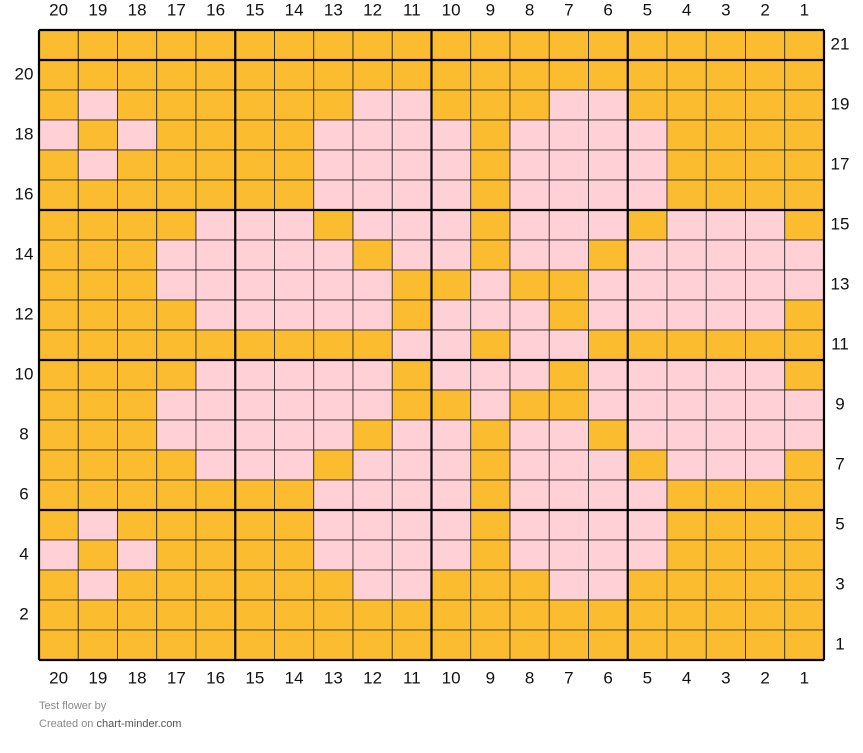 The width and height of the screenshot is (863, 753). Describe the element at coordinates (58, 9) in the screenshot. I see `column-label: 20` at that location.